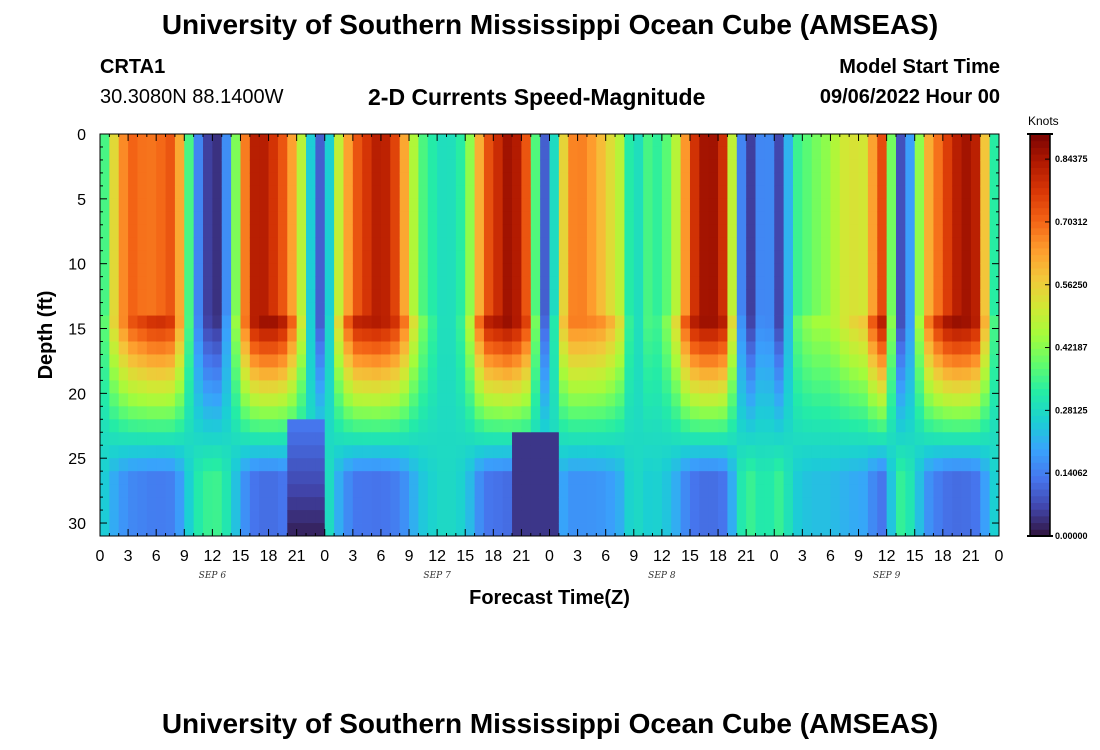  Describe the element at coordinates (241, 556) in the screenshot. I see `x-tick-label: 15` at that location.